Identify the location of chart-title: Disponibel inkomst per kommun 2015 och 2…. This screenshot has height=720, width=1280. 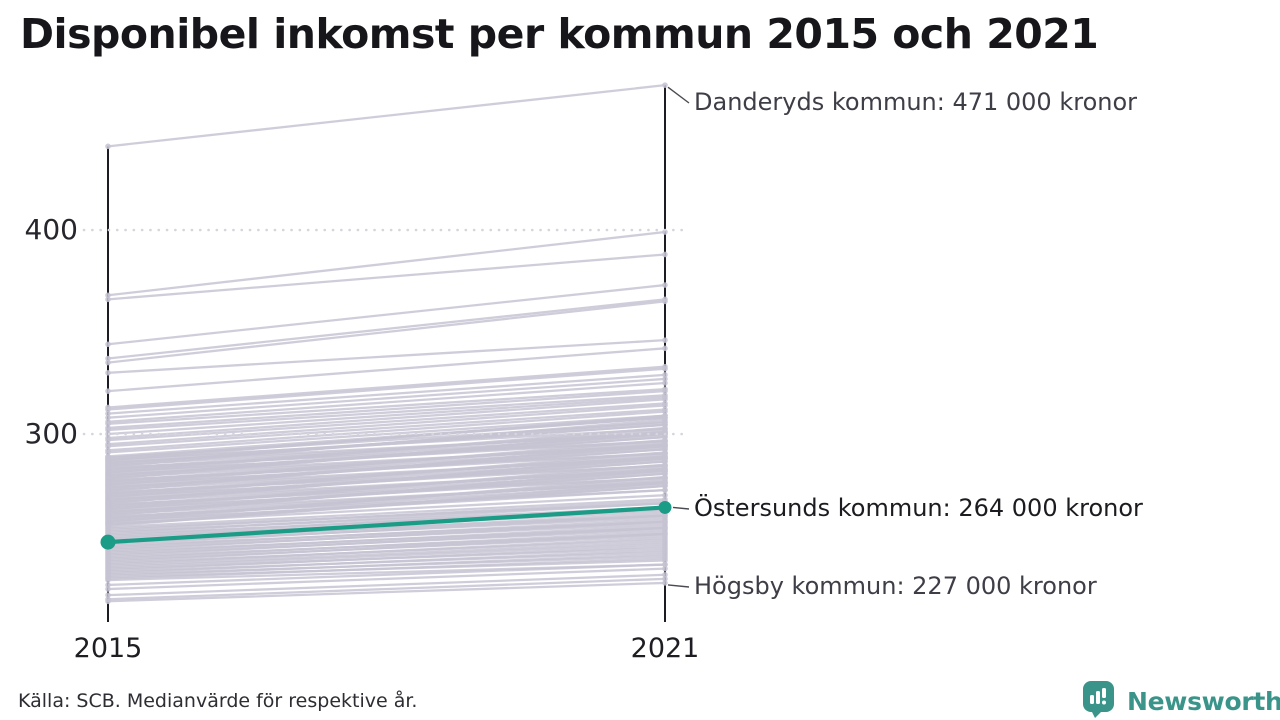
(559, 34).